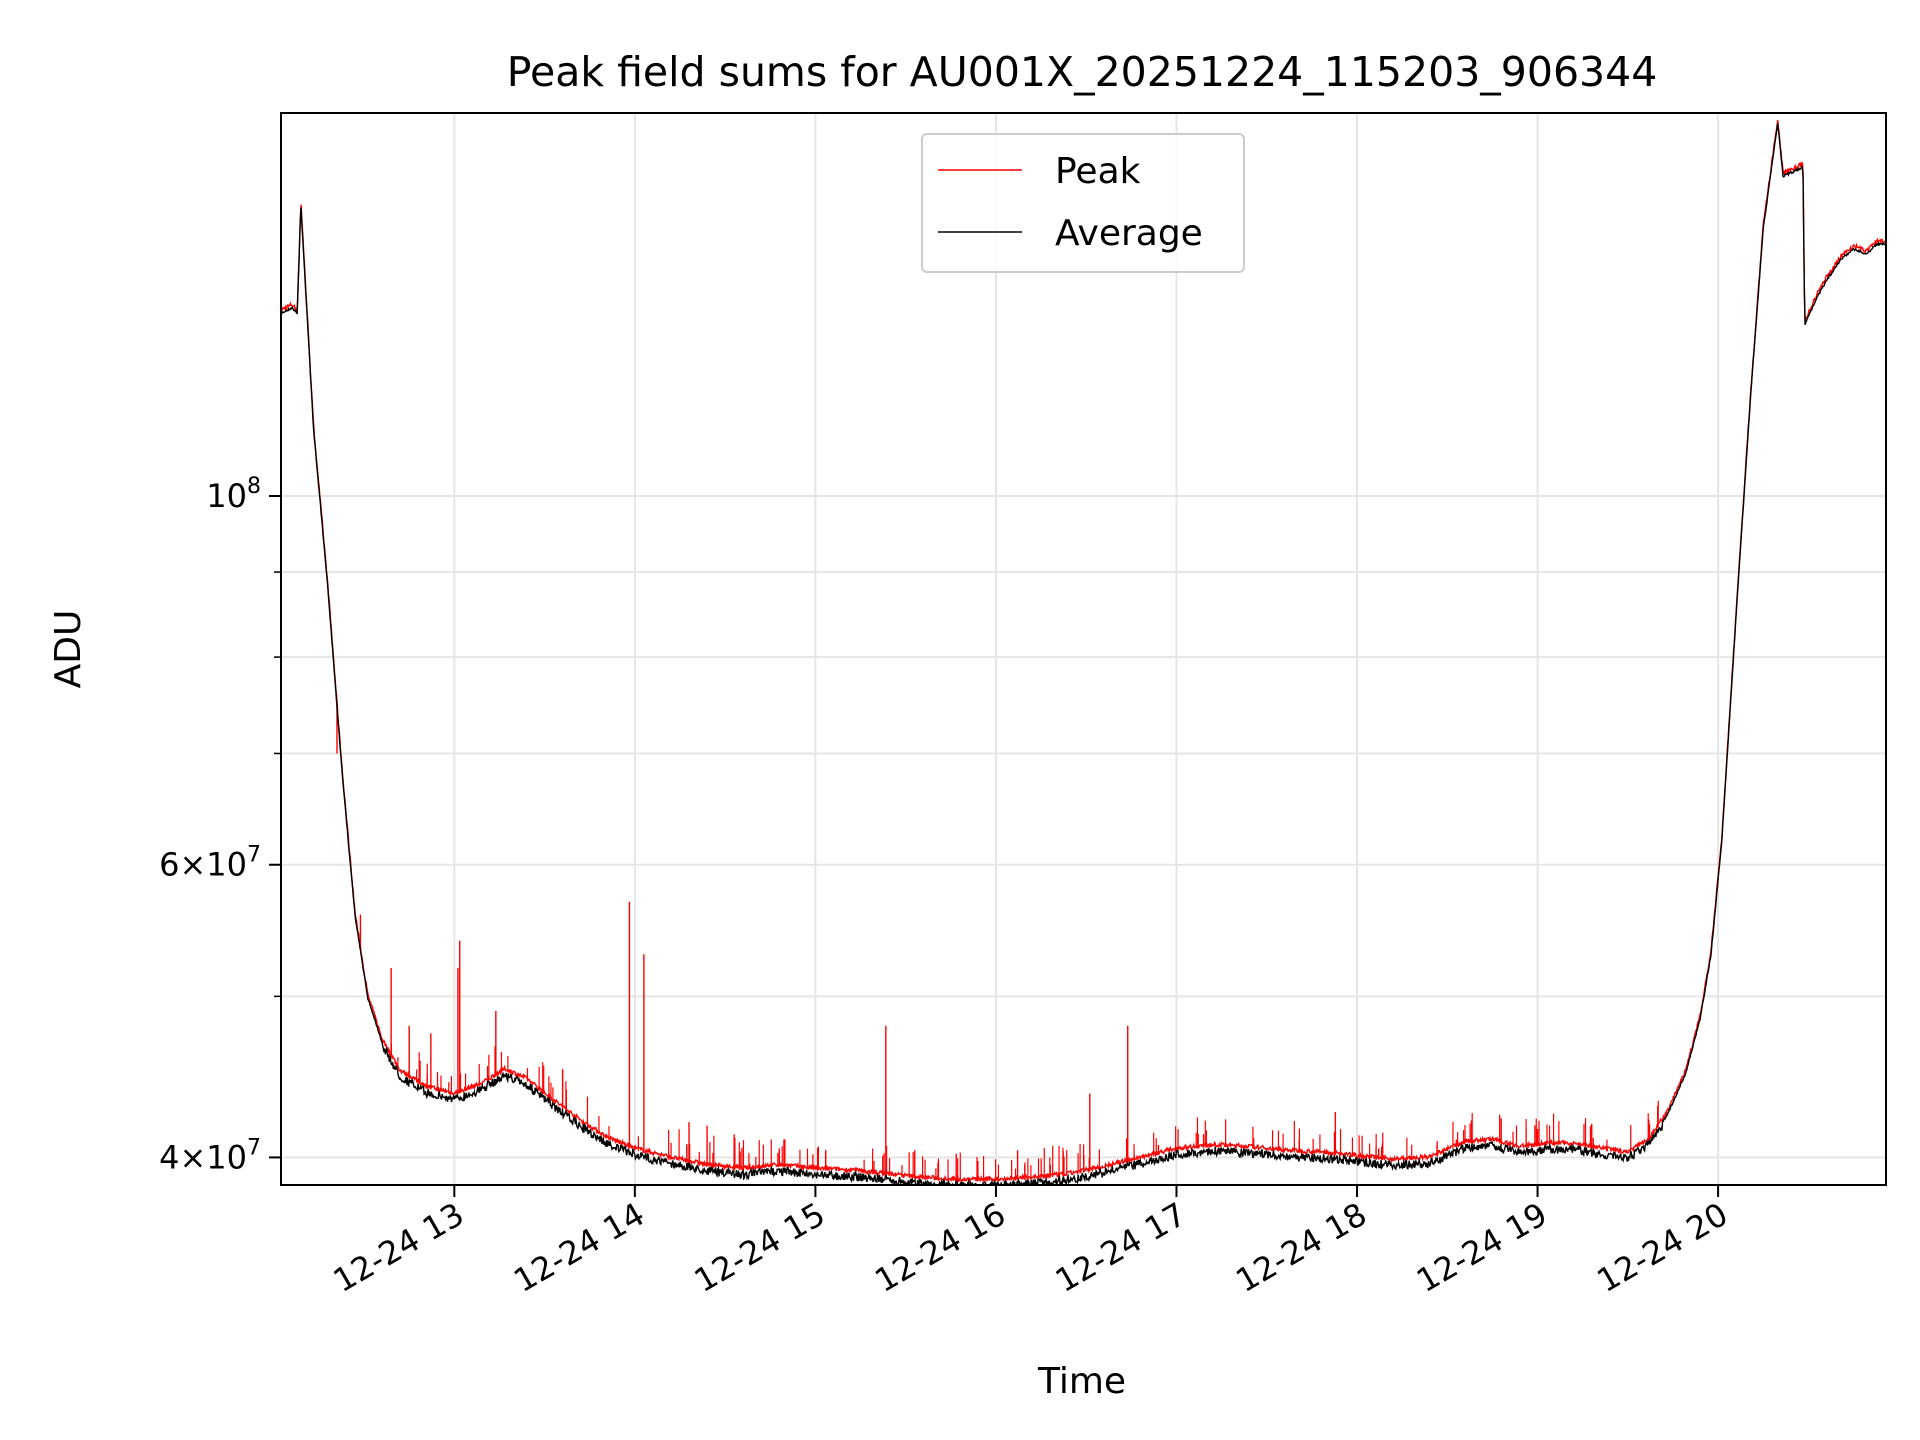 This screenshot has height=1440, width=1920. What do you see at coordinates (1129, 233) in the screenshot?
I see `legend-average-label: Average` at bounding box center [1129, 233].